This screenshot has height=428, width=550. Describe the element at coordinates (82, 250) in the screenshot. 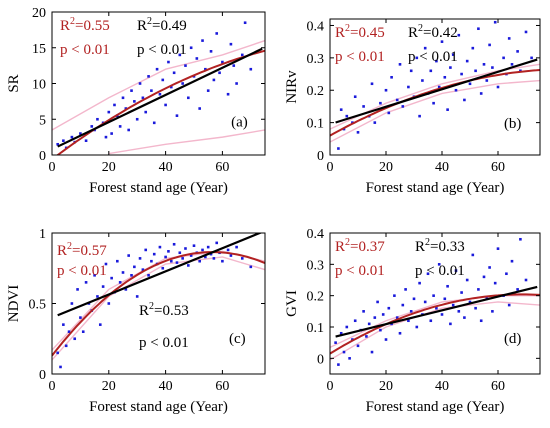

I see `poly-fit-r2: R2=0.57` at that location.